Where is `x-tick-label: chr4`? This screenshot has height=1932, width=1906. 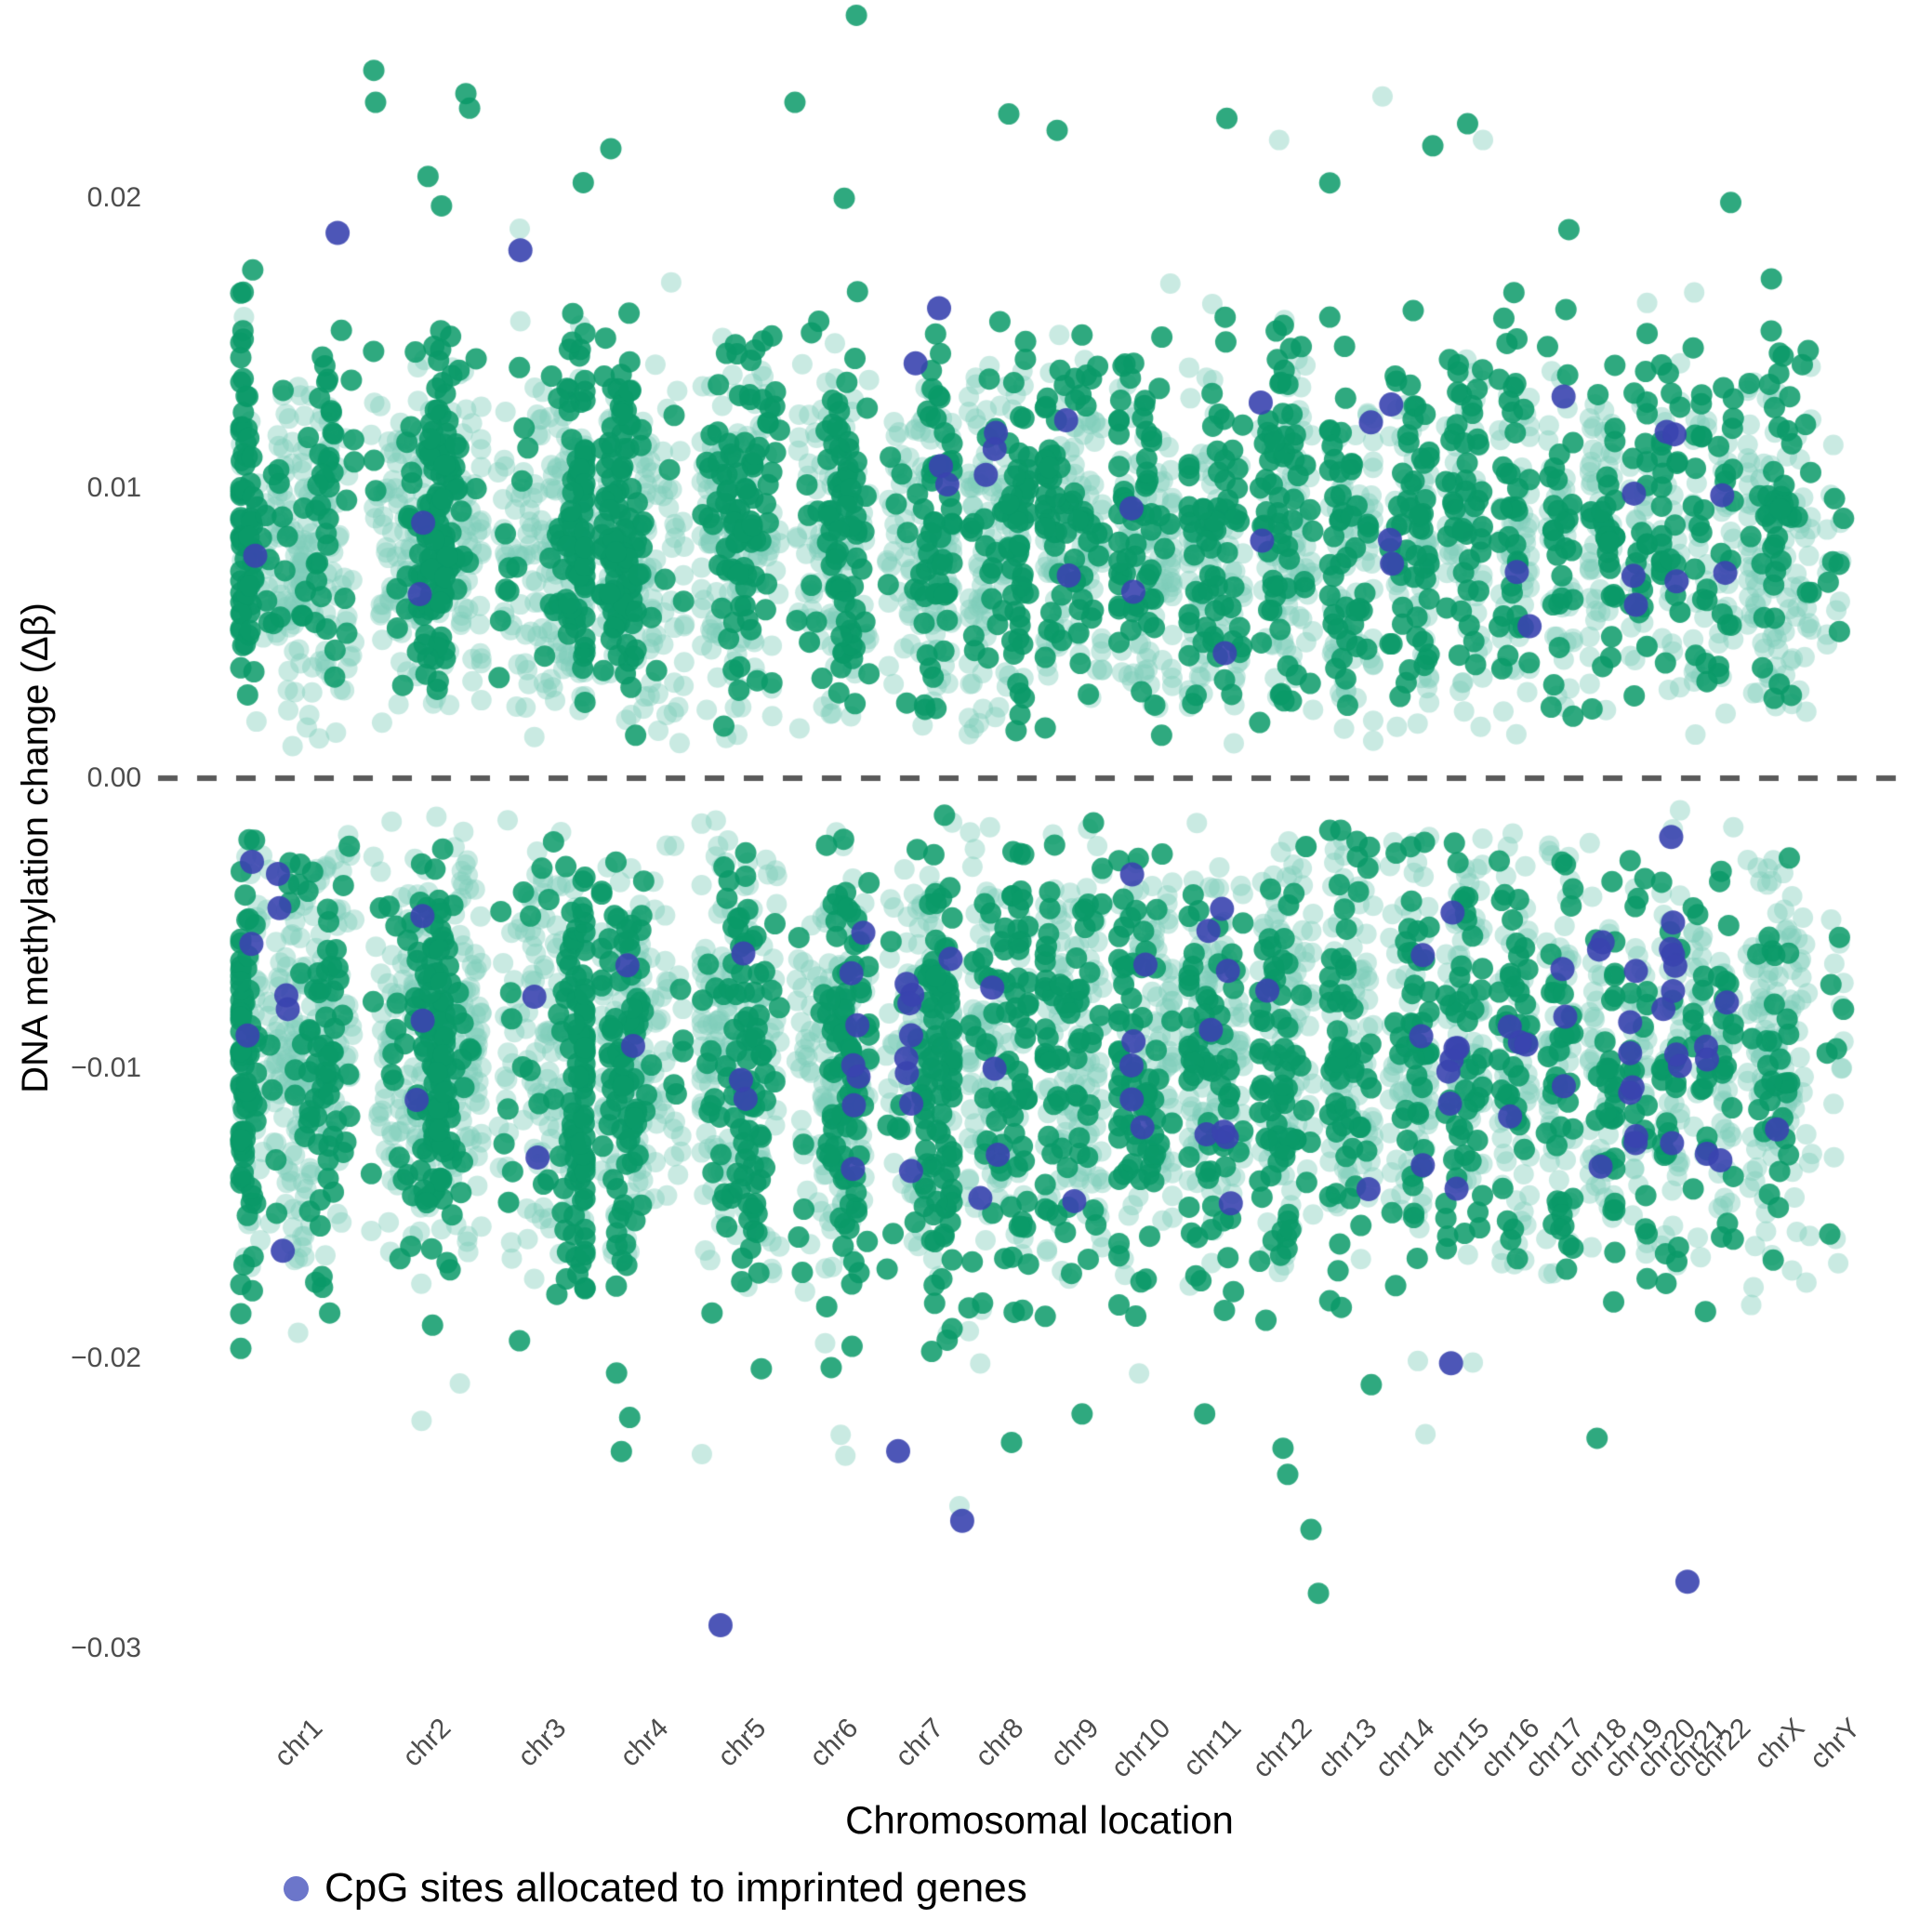
x-tick-label: chr4 is located at coordinates (645, 1743).